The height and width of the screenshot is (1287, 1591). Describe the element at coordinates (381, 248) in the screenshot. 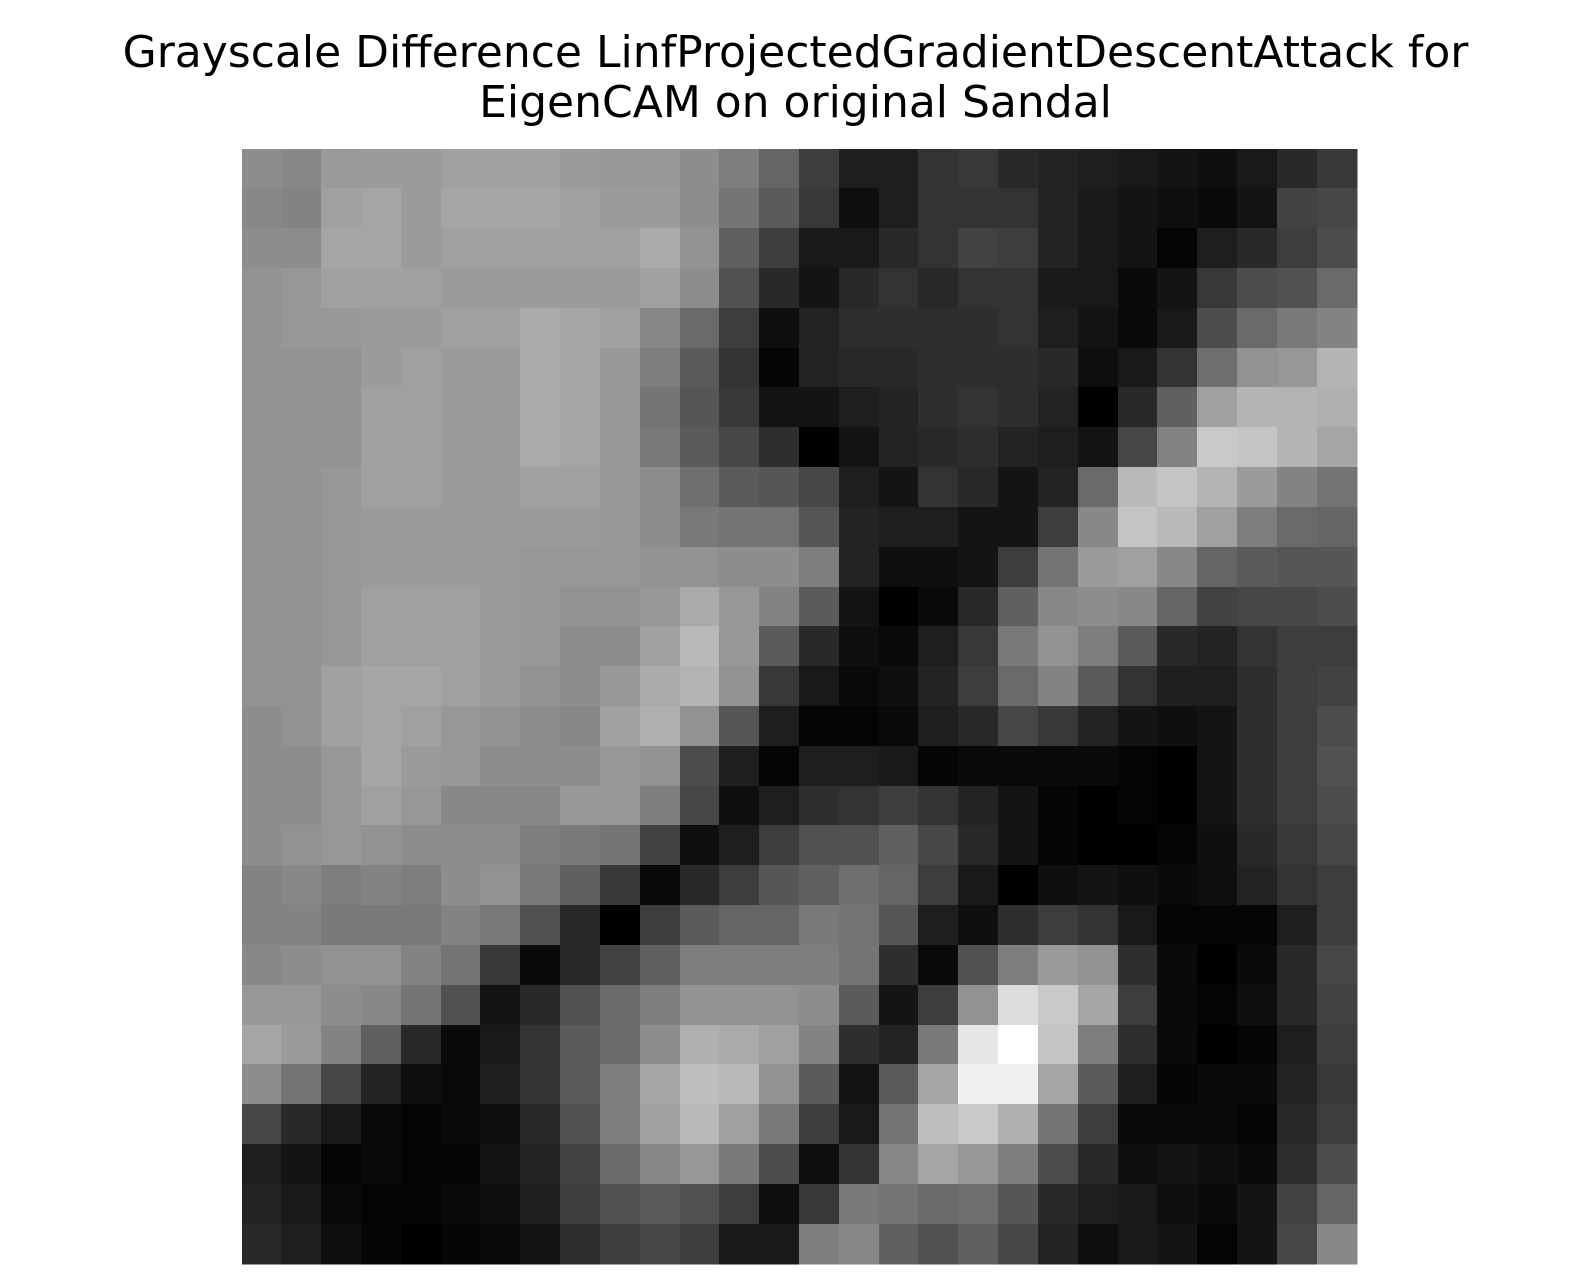

I see `heatmap-cell-r2-c3` at that location.